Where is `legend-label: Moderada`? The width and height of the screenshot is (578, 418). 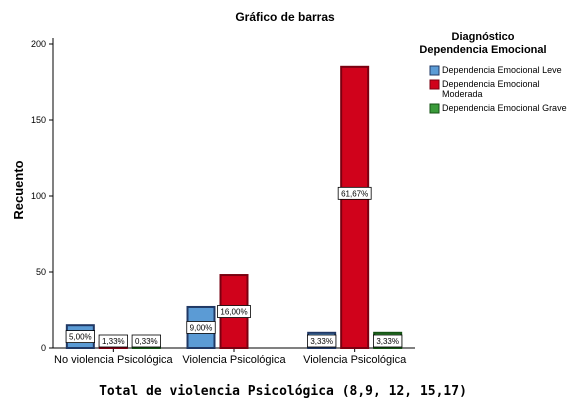 legend-label: Moderada is located at coordinates (462, 94).